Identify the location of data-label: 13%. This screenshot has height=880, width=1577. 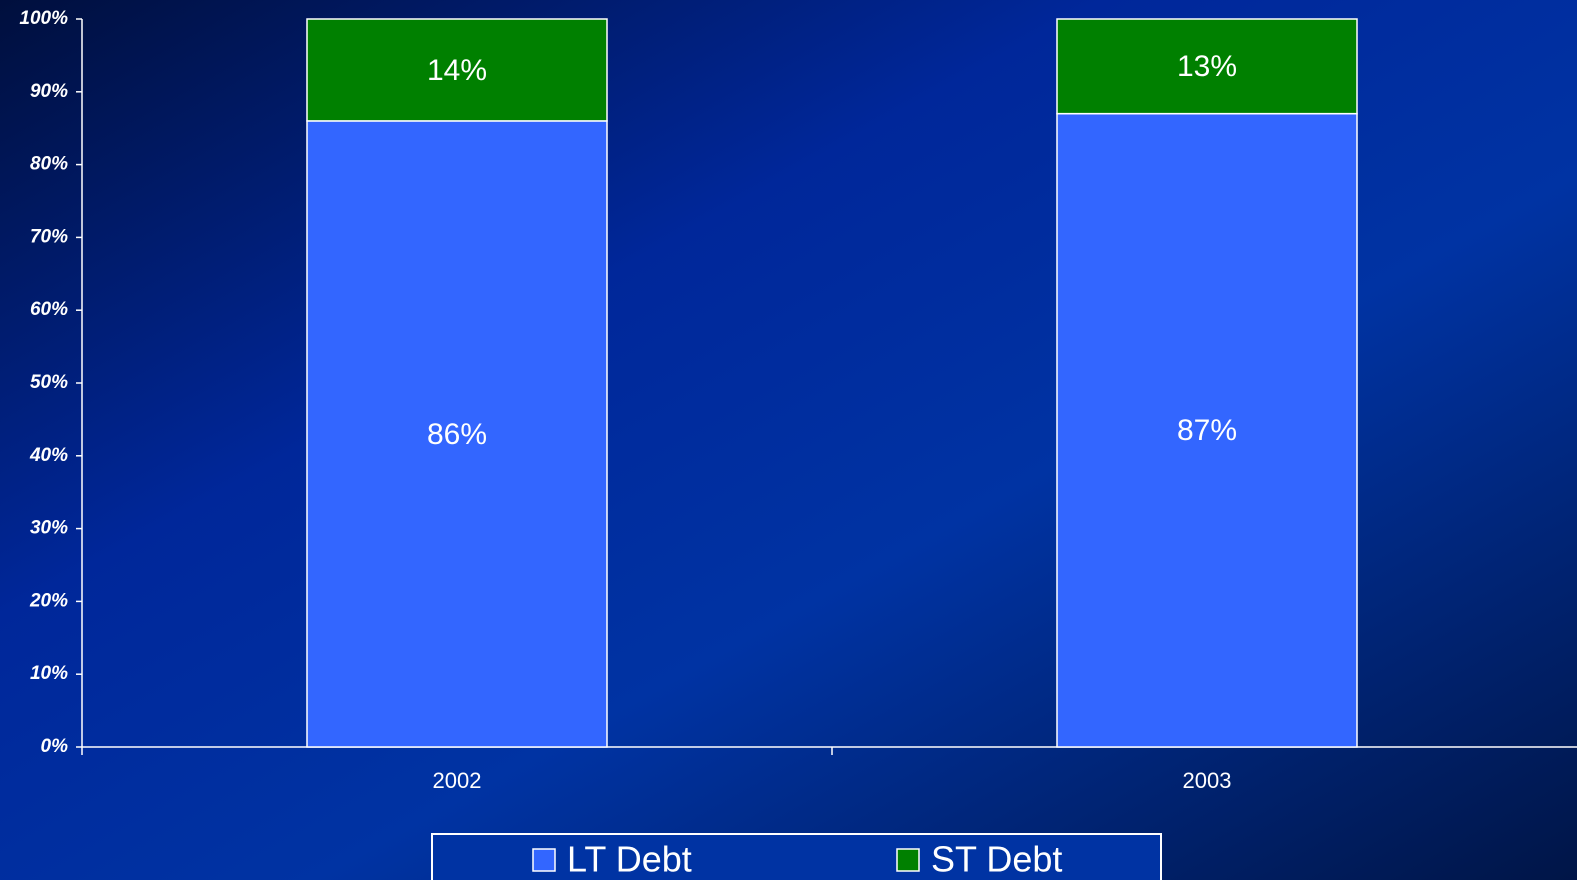
(1207, 66).